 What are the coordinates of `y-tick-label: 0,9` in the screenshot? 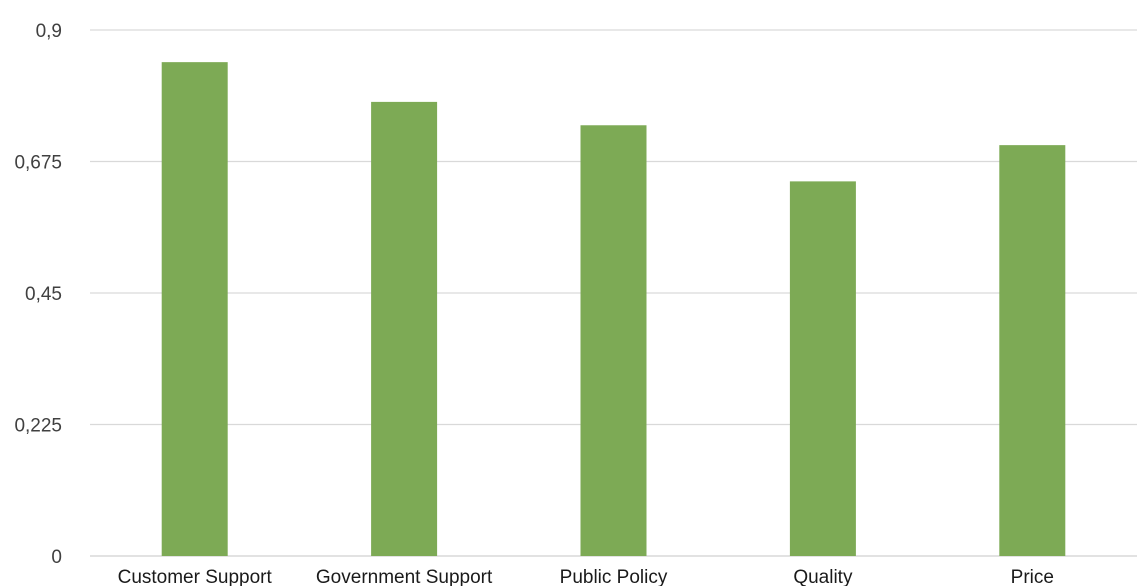 It's located at (49, 31).